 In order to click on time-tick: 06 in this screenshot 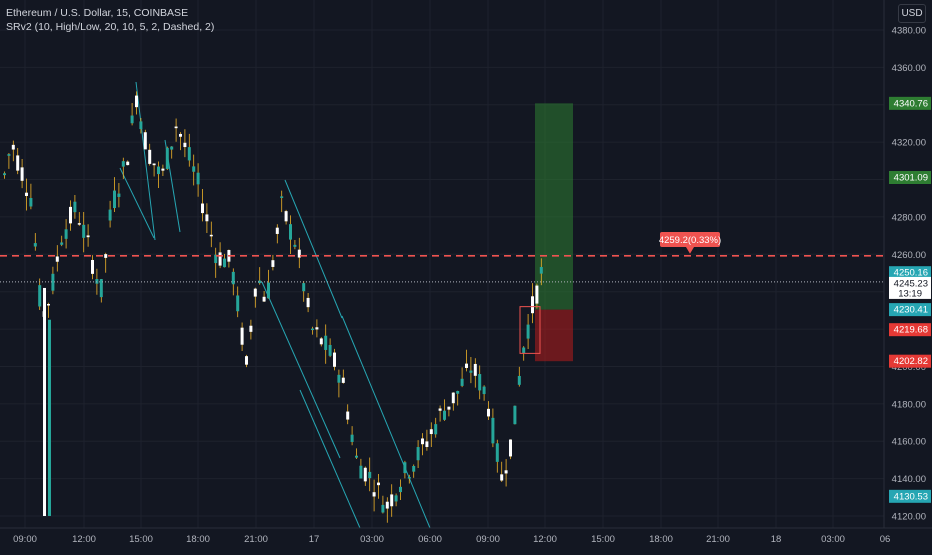, I will do `click(885, 539)`.